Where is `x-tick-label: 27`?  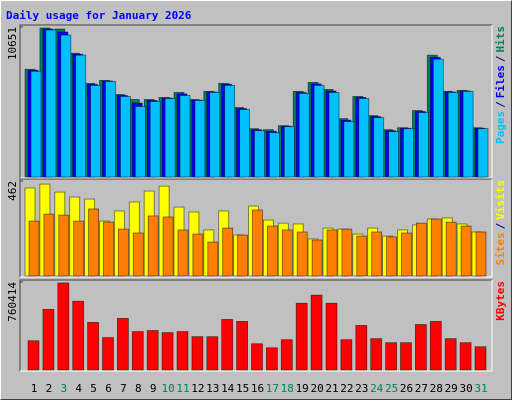 x-tick-label: 27 is located at coordinates (421, 388).